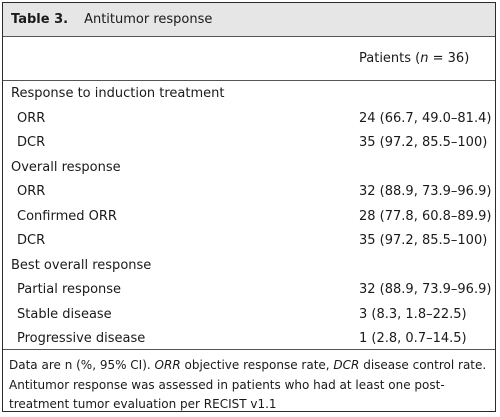 This screenshot has width=500, height=417. I want to click on row-value: 1 (2.8, 0.7–14.5), so click(413, 338).